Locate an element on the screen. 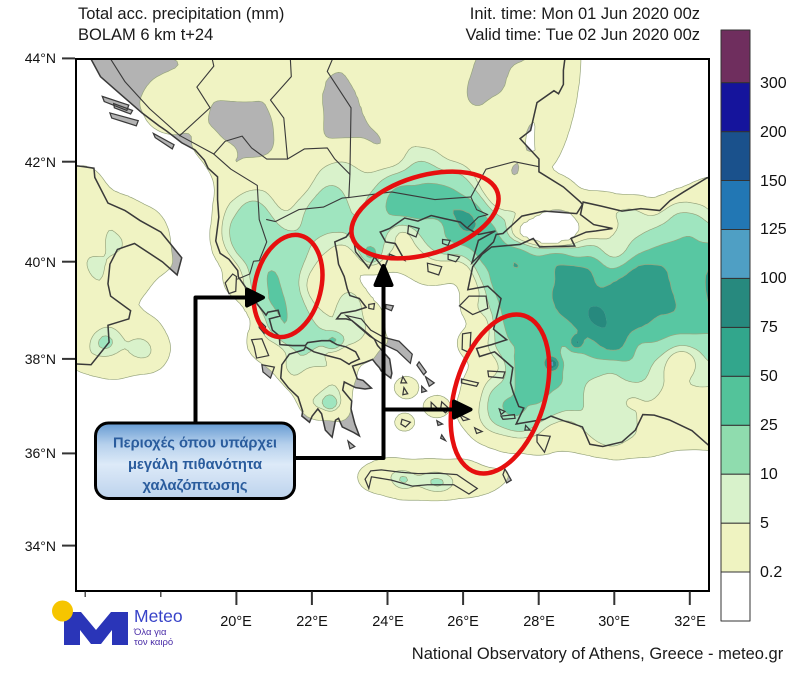 The height and width of the screenshot is (694, 800). svg-text: χαλαζόπτωσης is located at coordinates (195, 486).